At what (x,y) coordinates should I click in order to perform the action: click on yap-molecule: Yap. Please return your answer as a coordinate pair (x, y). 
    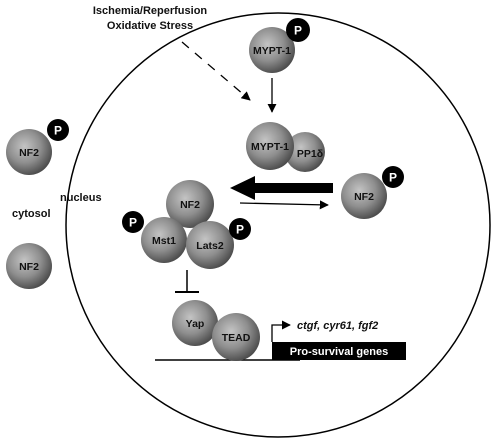
    Looking at the image, I should click on (195, 323).